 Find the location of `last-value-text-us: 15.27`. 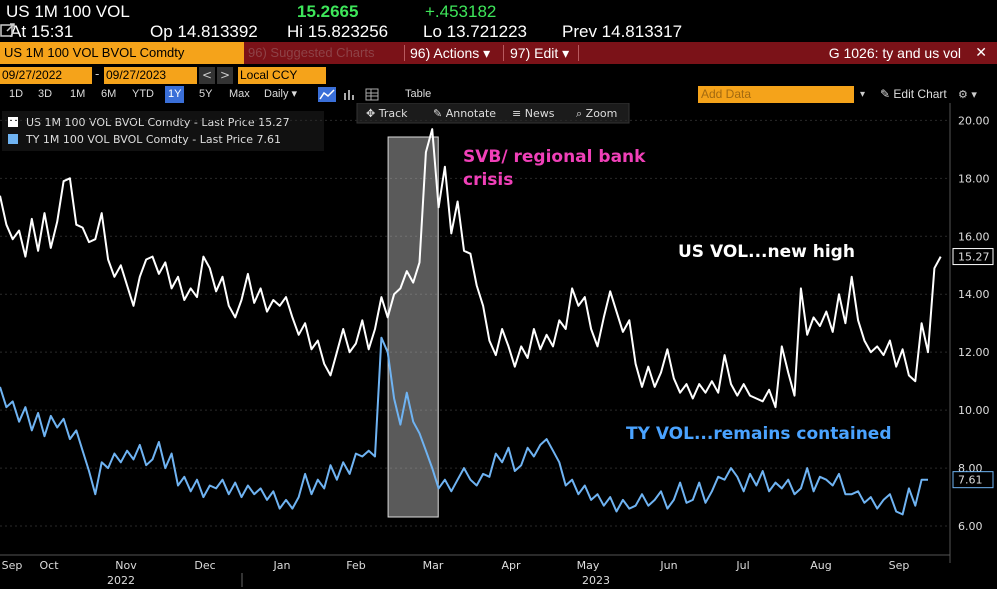

last-value-text-us: 15.27 is located at coordinates (974, 257).